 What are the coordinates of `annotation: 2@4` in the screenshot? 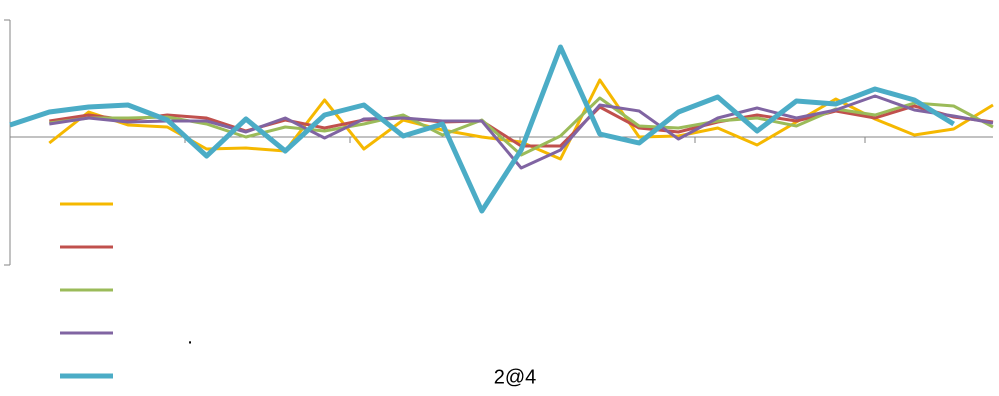 It's located at (515, 377).